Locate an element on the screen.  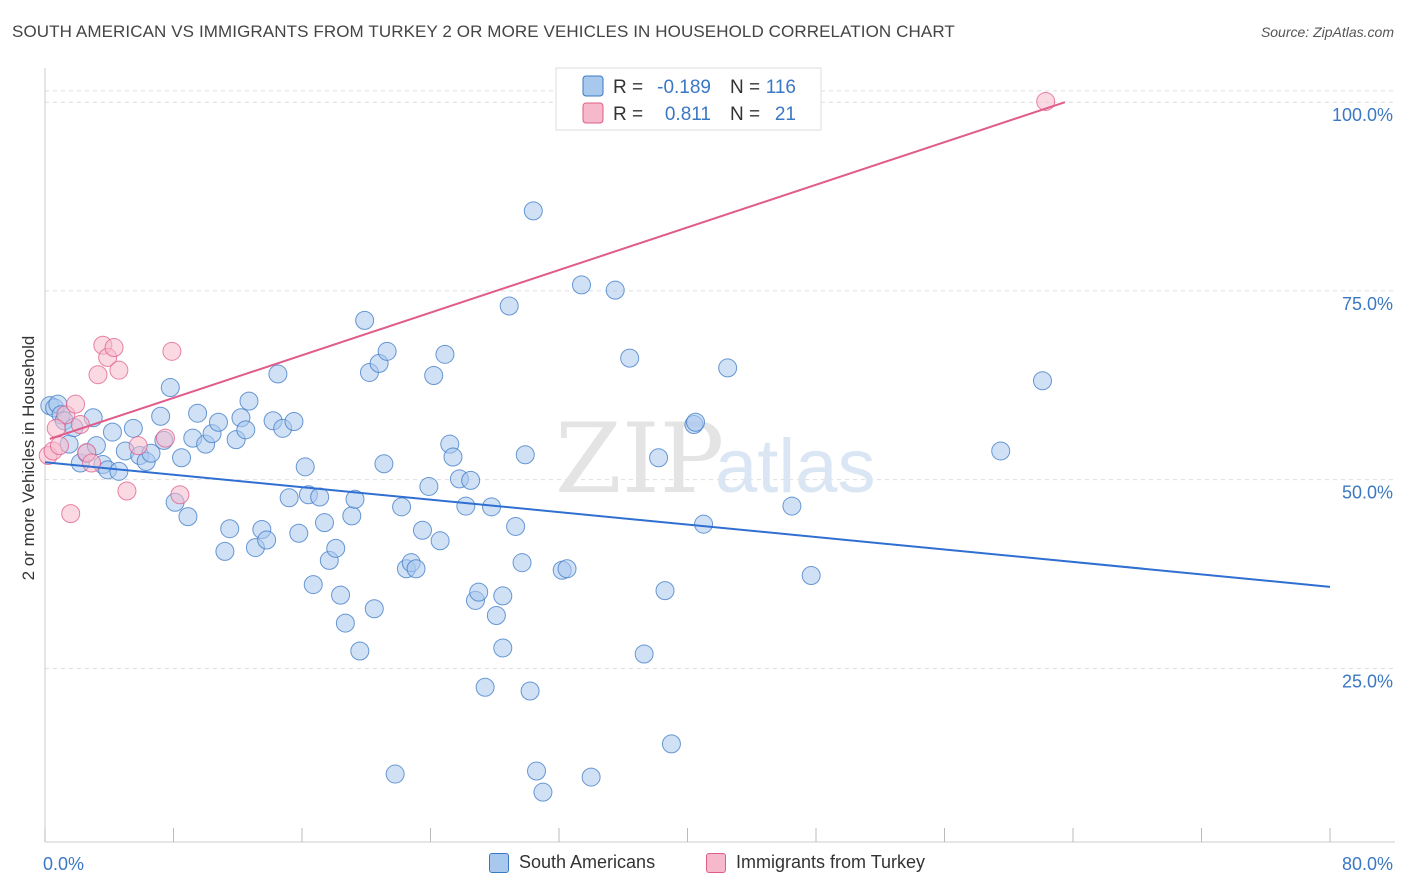
legend-n-label-2: N = is located at coordinates (745, 114).